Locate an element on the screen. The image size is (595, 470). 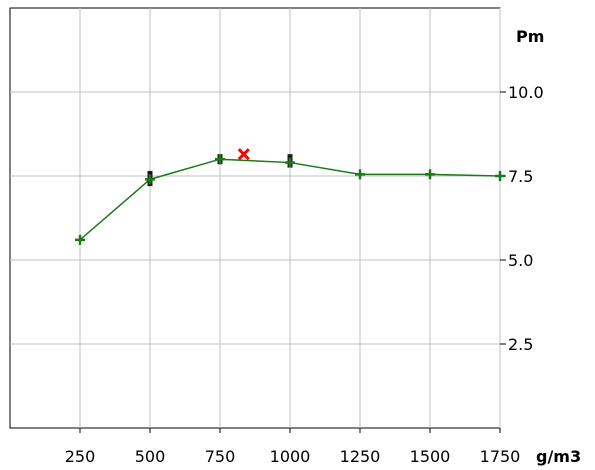
x-tick-label-750: 750 is located at coordinates (220, 456).